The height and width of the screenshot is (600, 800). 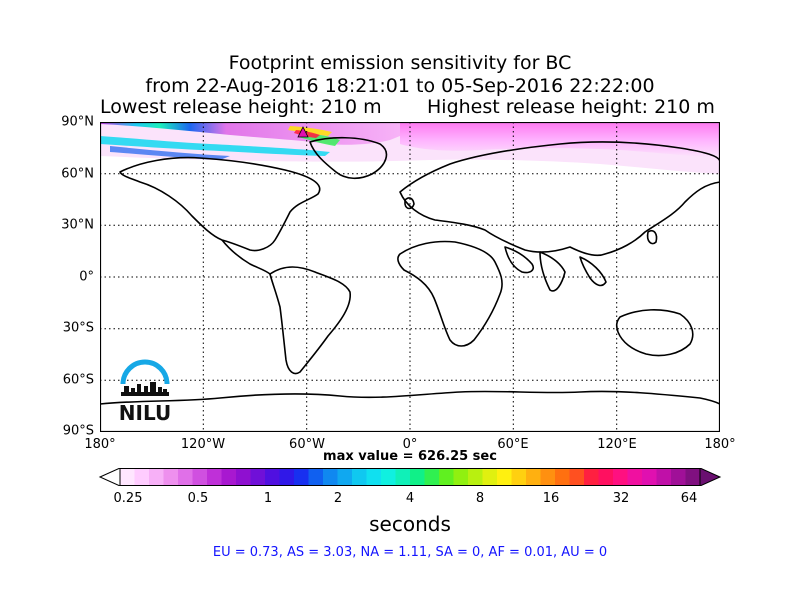 What do you see at coordinates (78, 328) in the screenshot?
I see `lat-label-30s: 30°S` at bounding box center [78, 328].